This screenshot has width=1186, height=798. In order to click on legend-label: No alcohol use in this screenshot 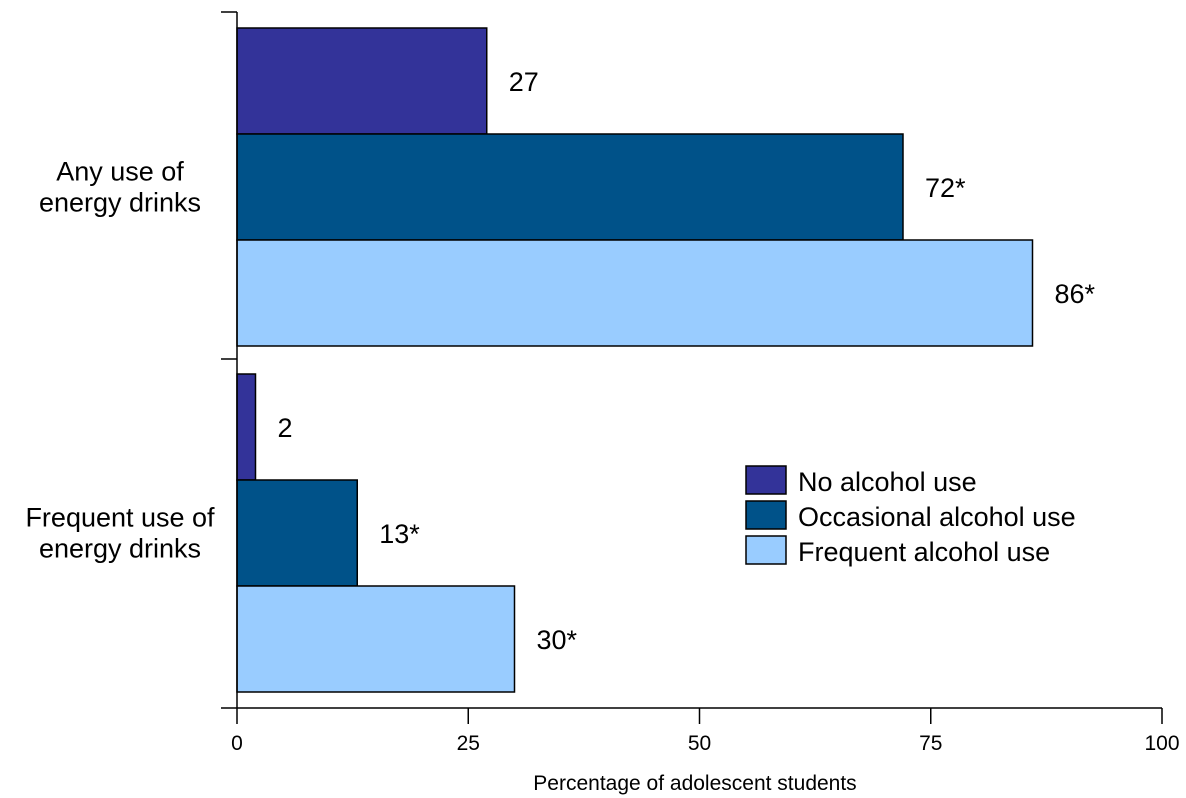, I will do `click(887, 482)`.